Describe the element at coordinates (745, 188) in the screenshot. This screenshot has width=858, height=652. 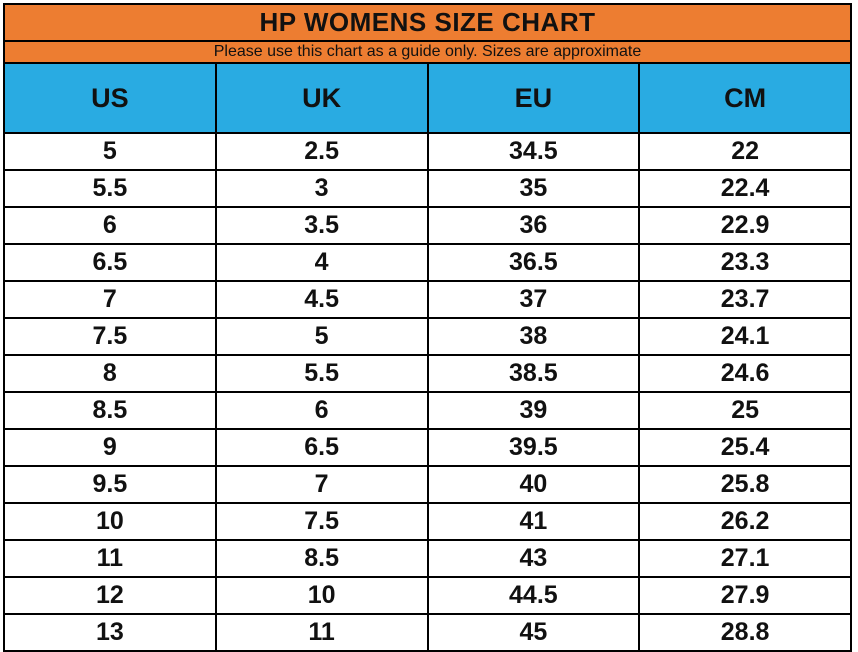
I see `table-cell: 22.4` at that location.